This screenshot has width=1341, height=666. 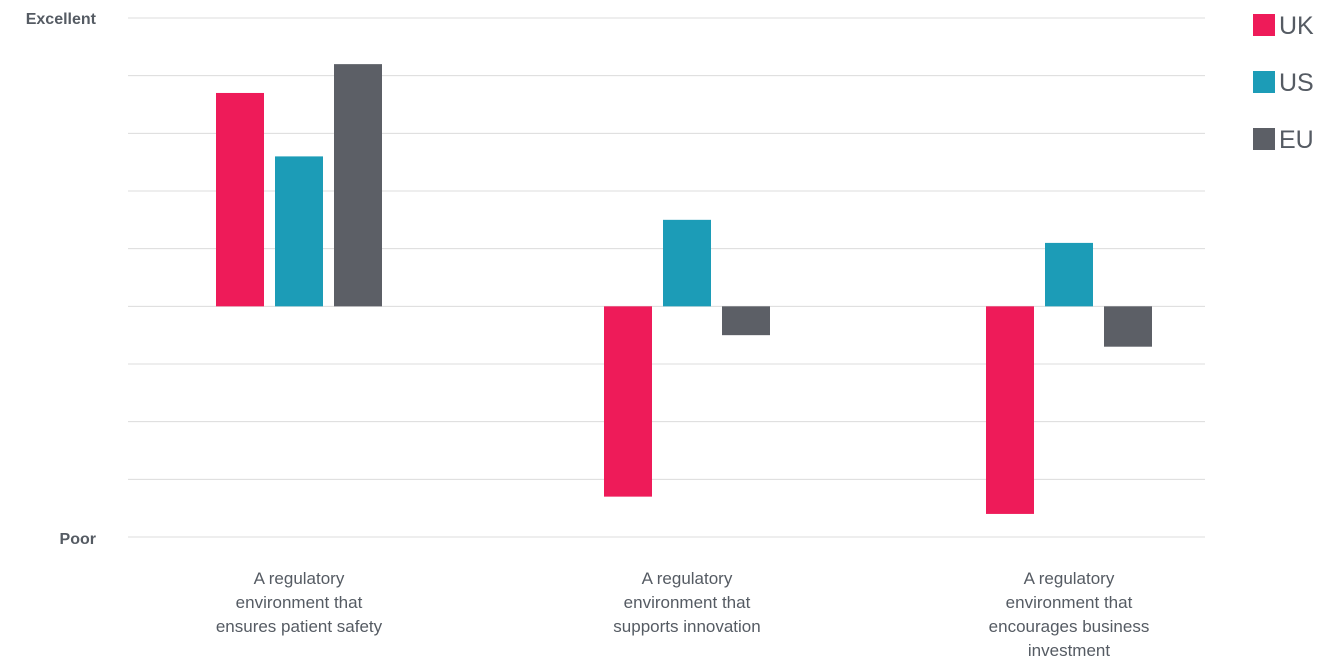 What do you see at coordinates (1069, 650) in the screenshot?
I see `x-tick-label-line: investment` at bounding box center [1069, 650].